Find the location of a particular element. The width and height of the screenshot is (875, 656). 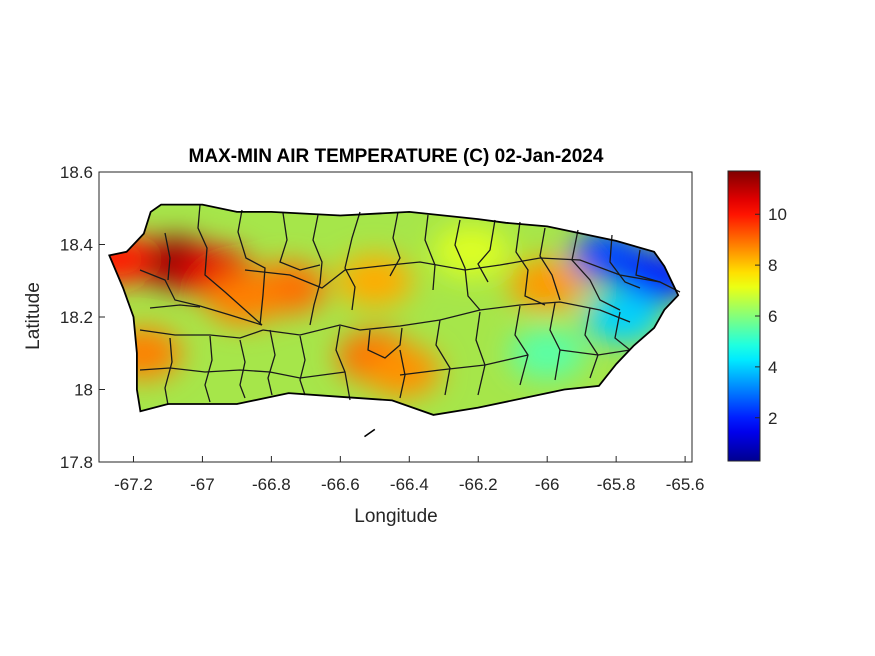

colorbar-tick-label: 8 is located at coordinates (772, 265).